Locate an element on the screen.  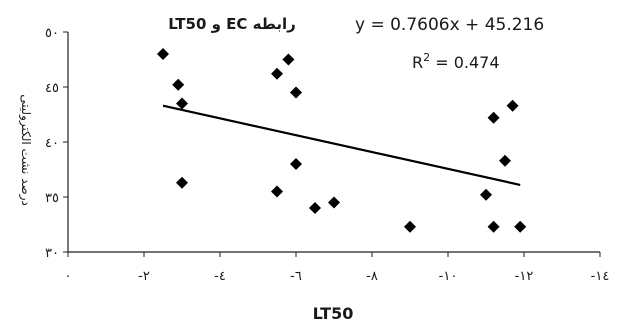
x-tick-label: ٠ is located at coordinates (68, 276).